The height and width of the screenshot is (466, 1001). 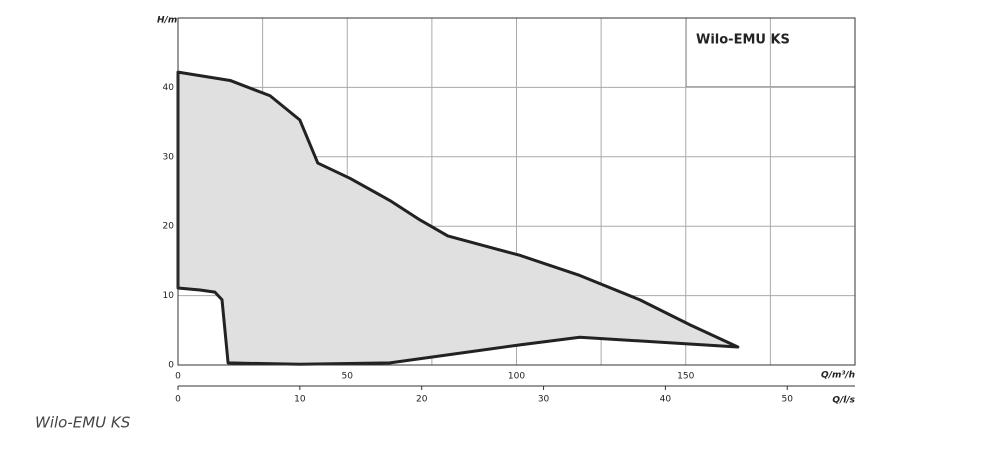 What do you see at coordinates (422, 400) in the screenshot?
I see `x2-tick-label: 20` at bounding box center [422, 400].